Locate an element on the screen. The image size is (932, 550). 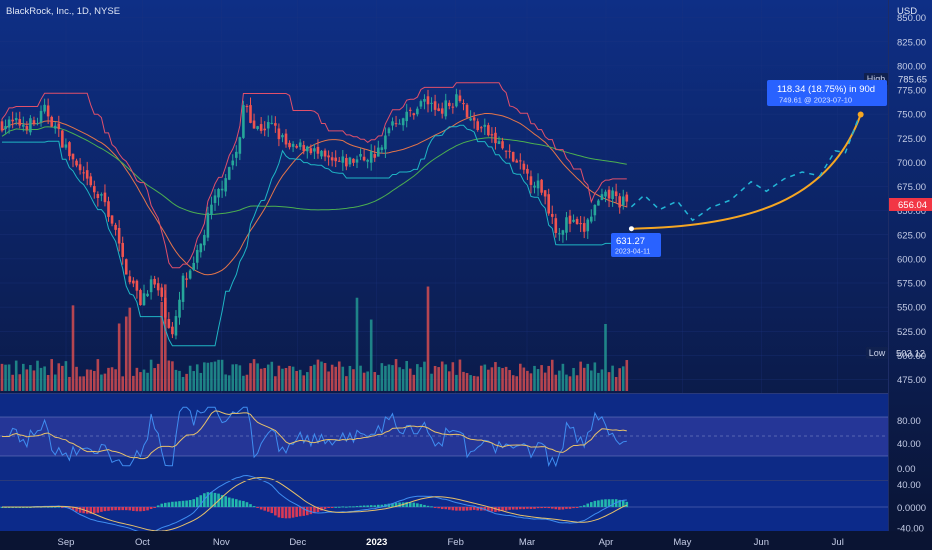
time-axis: Sep Oct Nov Dec 2023 Feb Mar Apr May Jun Jul is located at coordinates (451, 542).